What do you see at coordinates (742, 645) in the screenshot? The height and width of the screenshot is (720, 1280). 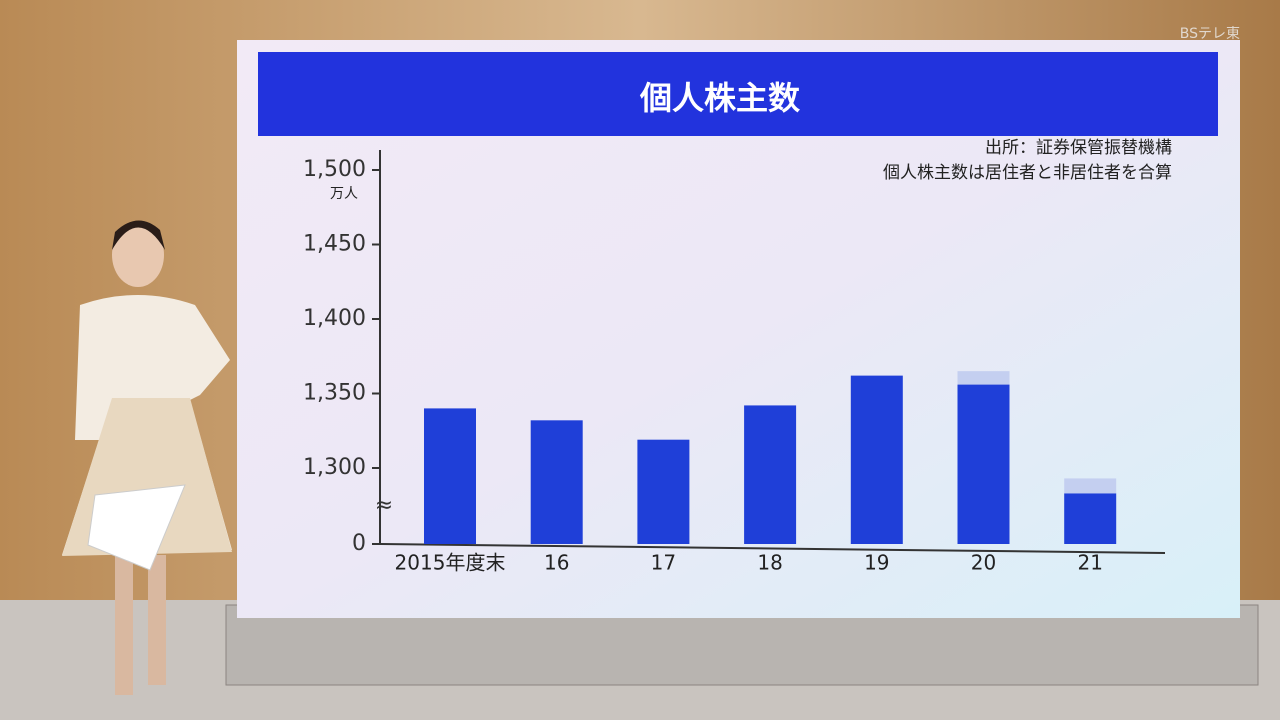 I see `board-stand` at bounding box center [742, 645].